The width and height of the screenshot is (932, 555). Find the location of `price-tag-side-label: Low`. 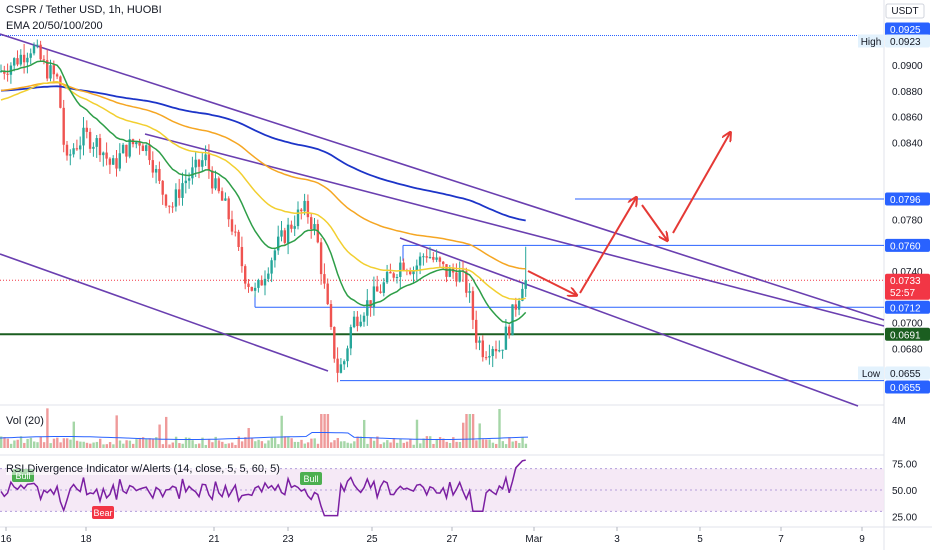

price-tag-side-label: Low is located at coordinates (871, 374).